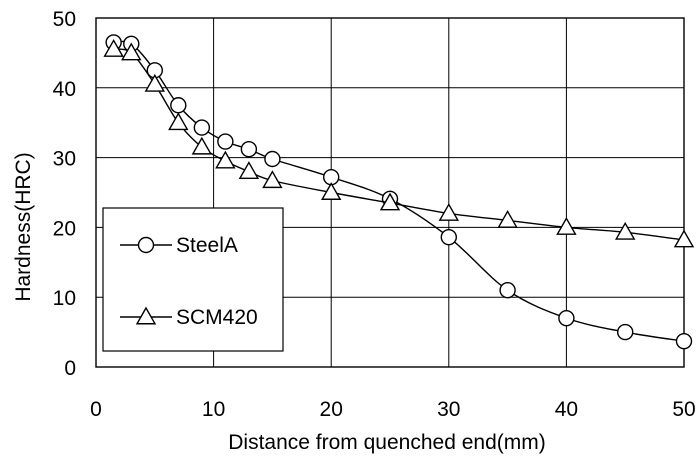 Image resolution: width=696 pixels, height=461 pixels. I want to click on legend-symbol-scm420, so click(146, 315).